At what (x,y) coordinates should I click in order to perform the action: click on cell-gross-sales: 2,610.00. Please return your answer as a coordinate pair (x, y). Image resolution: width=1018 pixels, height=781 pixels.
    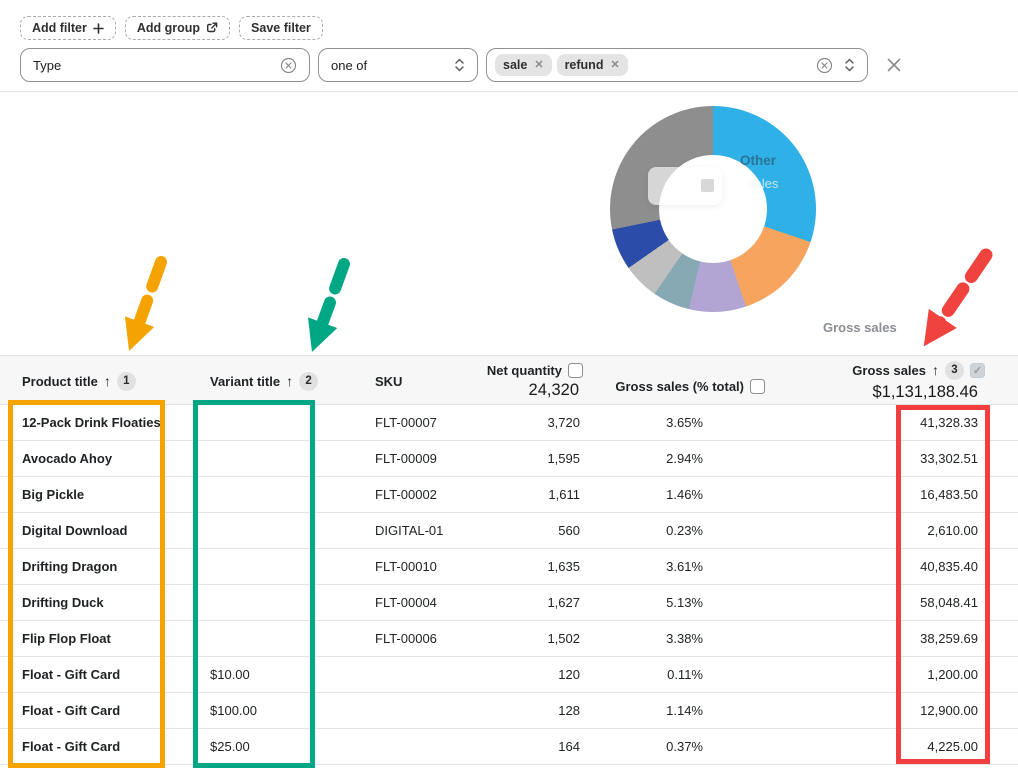
    Looking at the image, I should click on (952, 530).